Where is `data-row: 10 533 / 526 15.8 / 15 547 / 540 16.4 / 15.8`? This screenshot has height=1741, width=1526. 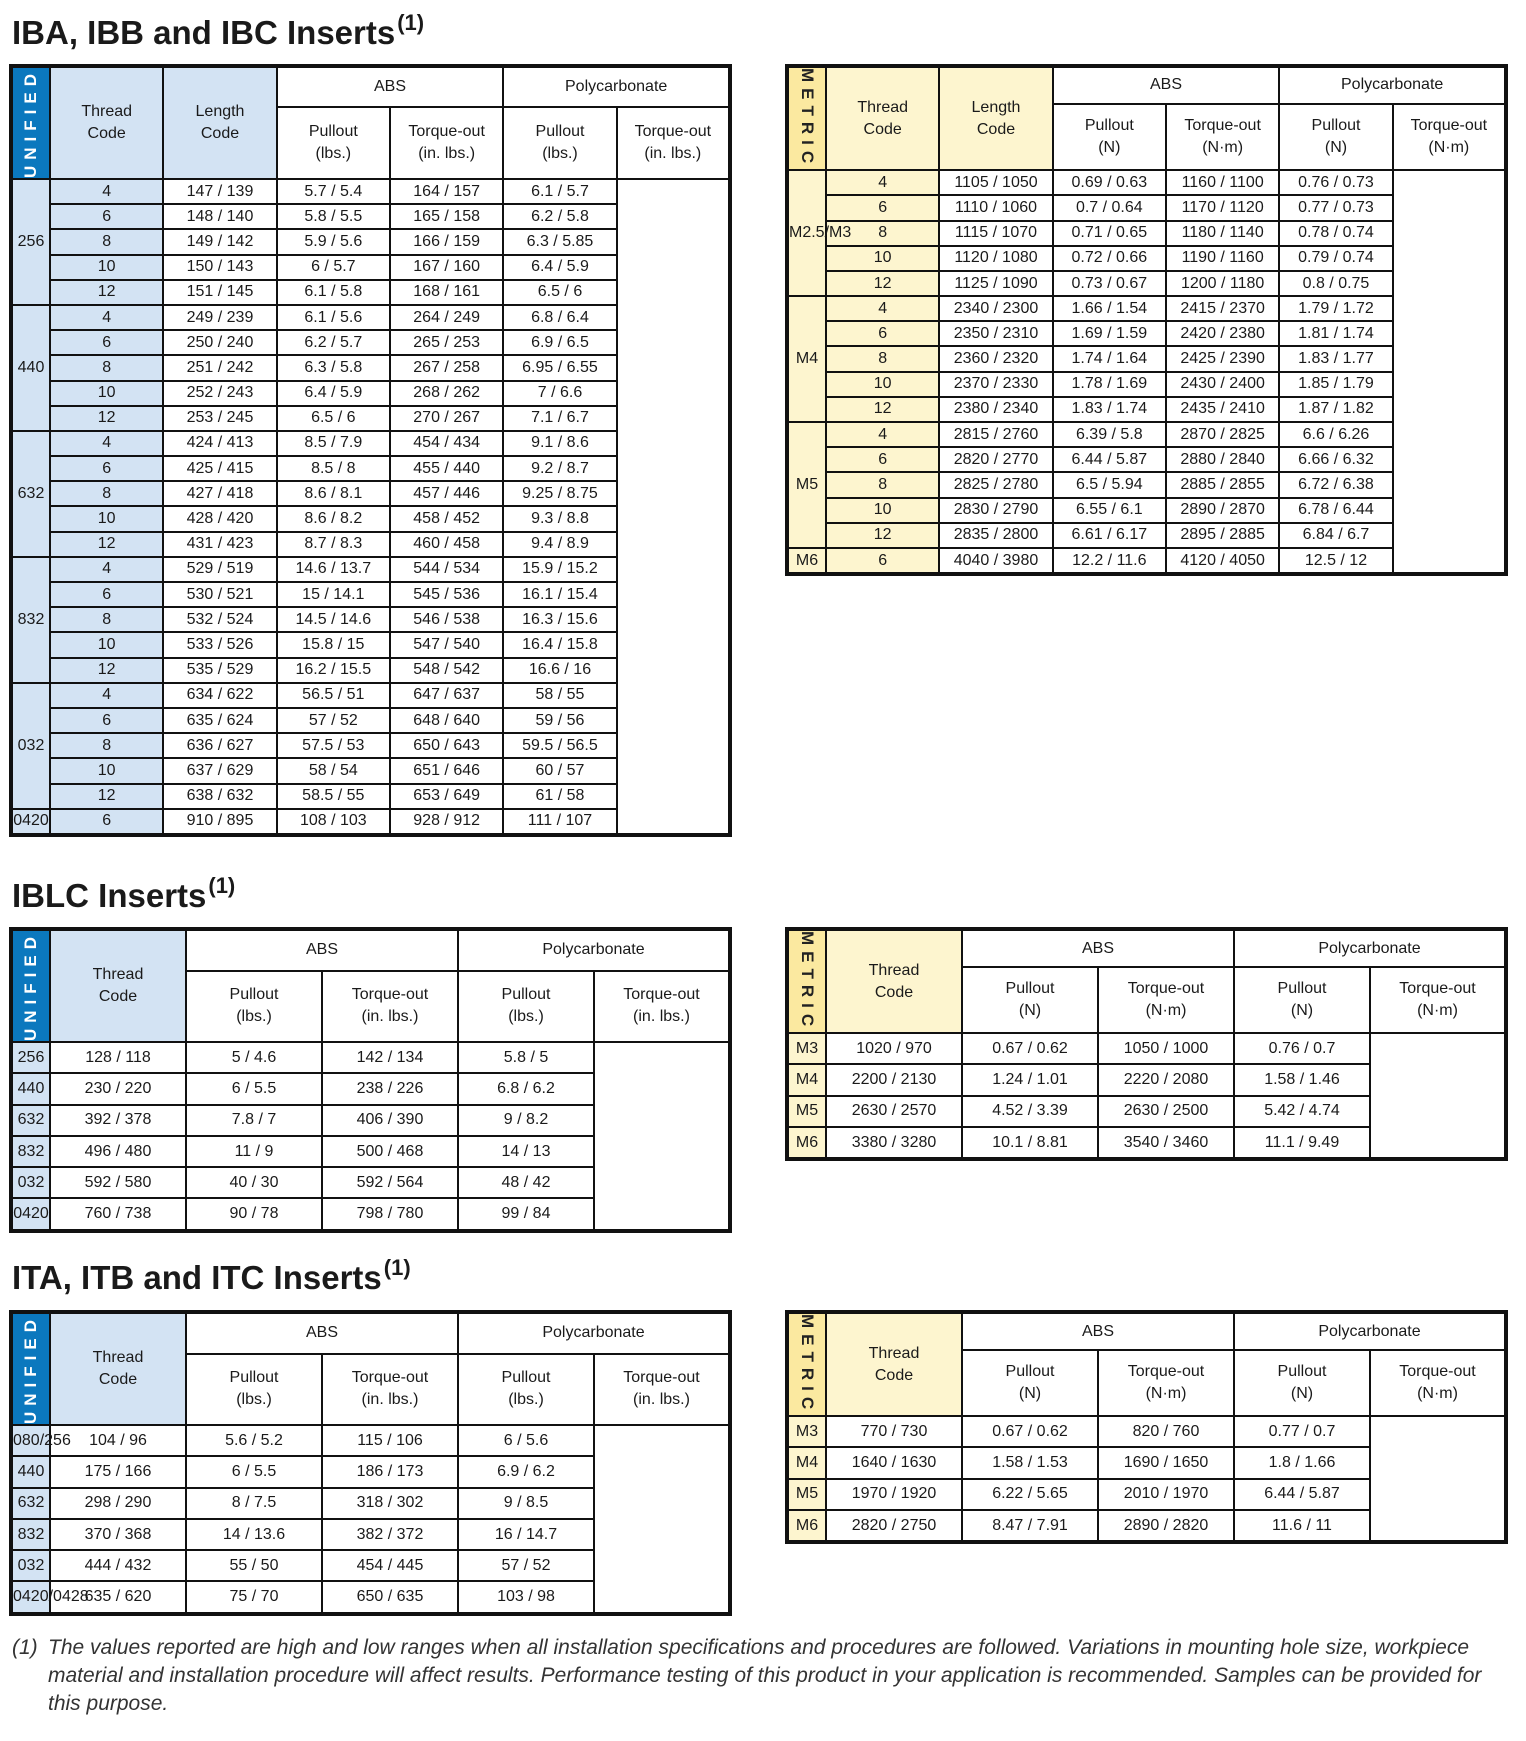
data-row: 10 533 / 526 15.8 / 15 547 / 540 16.4 / 15.8 is located at coordinates (370, 645).